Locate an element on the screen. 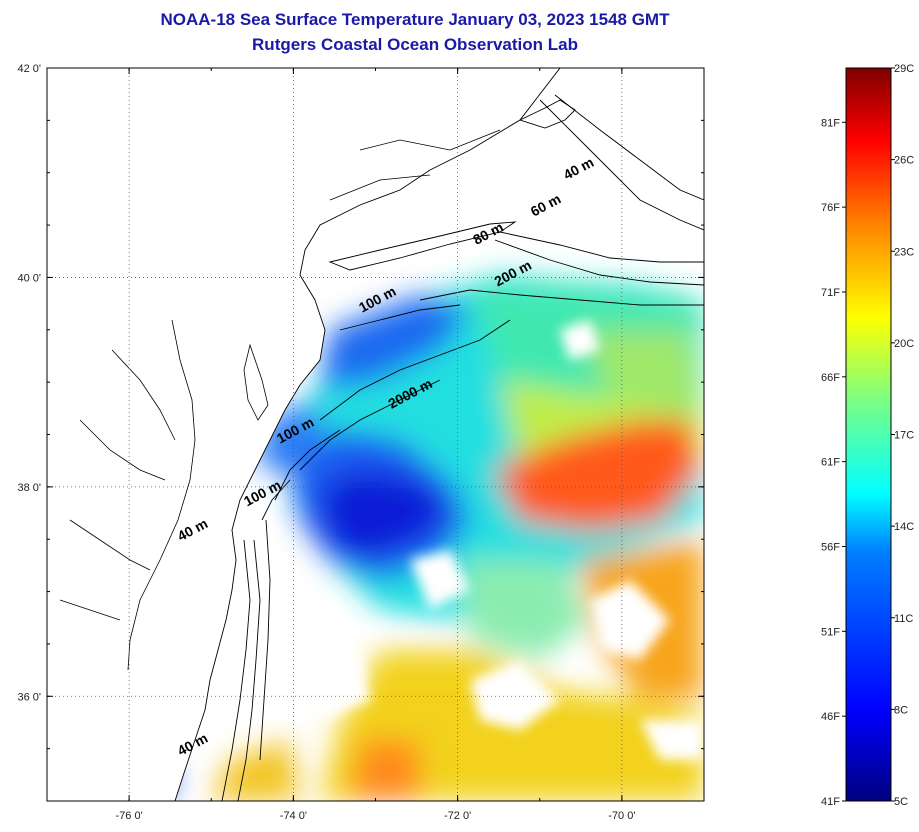 Image resolution: width=919 pixels, height=832 pixels. colorbar-label-f: 46F is located at coordinates (830, 717).